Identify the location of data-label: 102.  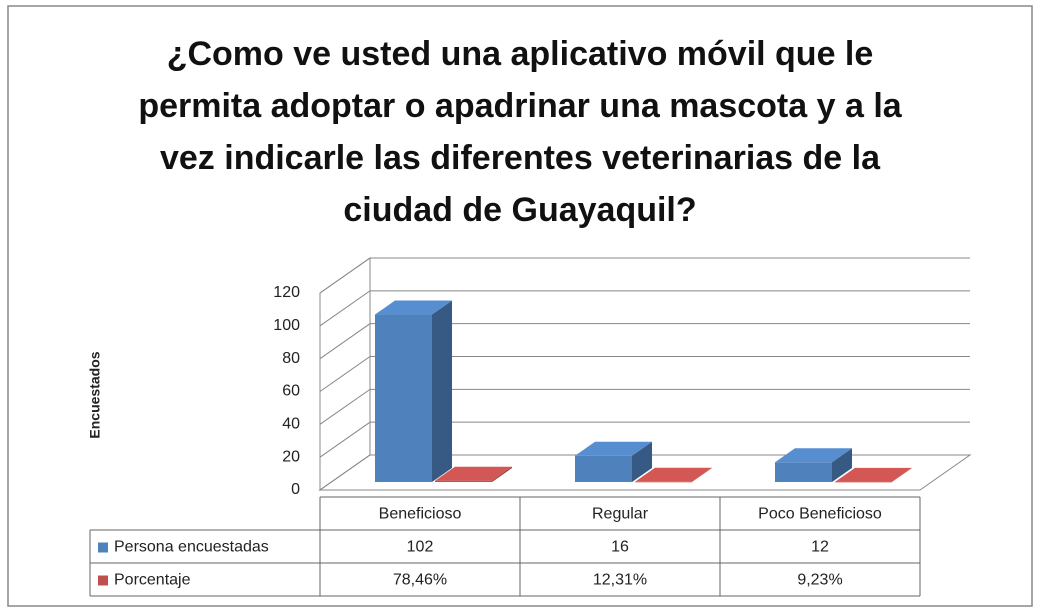
(420, 547).